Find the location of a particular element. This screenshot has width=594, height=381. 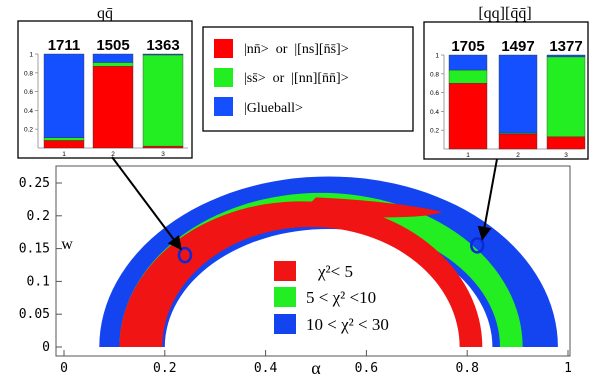

inset-tetraquark-chart: 0.2 0.4 0.6 0.8 1 1 1705 2 1497 3 1377 is located at coordinates (508, 98).